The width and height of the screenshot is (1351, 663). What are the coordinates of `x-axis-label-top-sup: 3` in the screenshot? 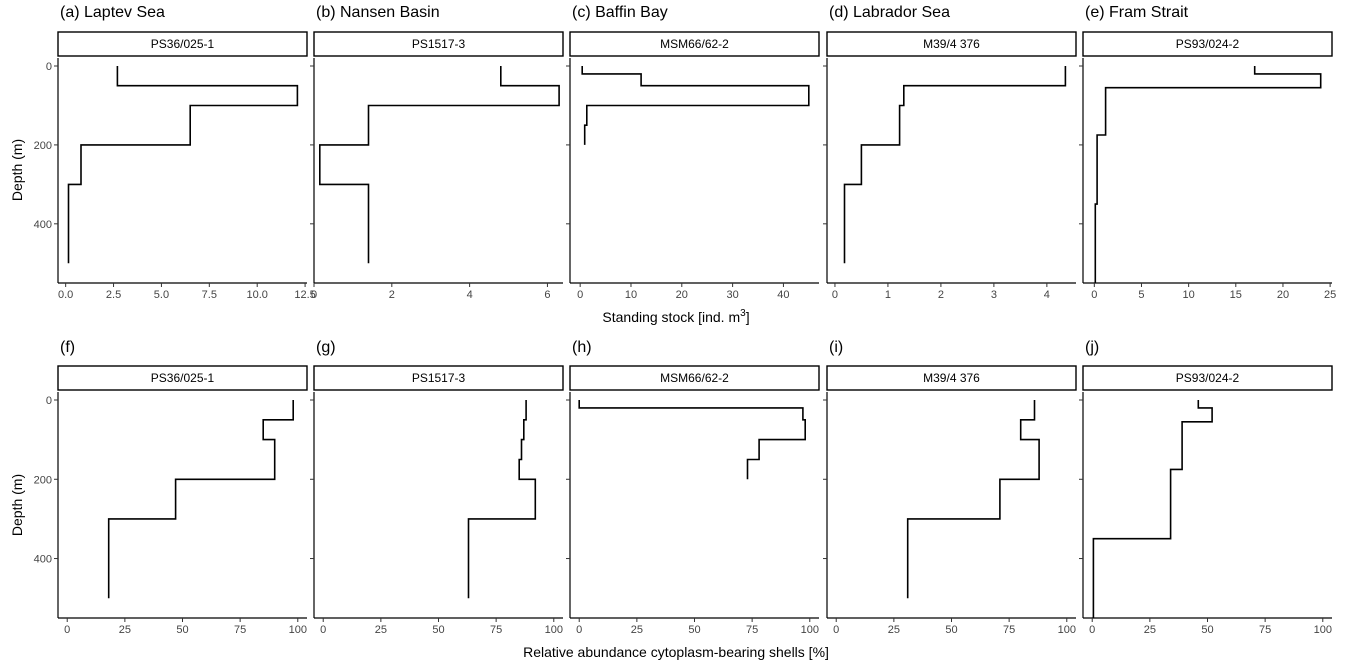 It's located at (743, 313).